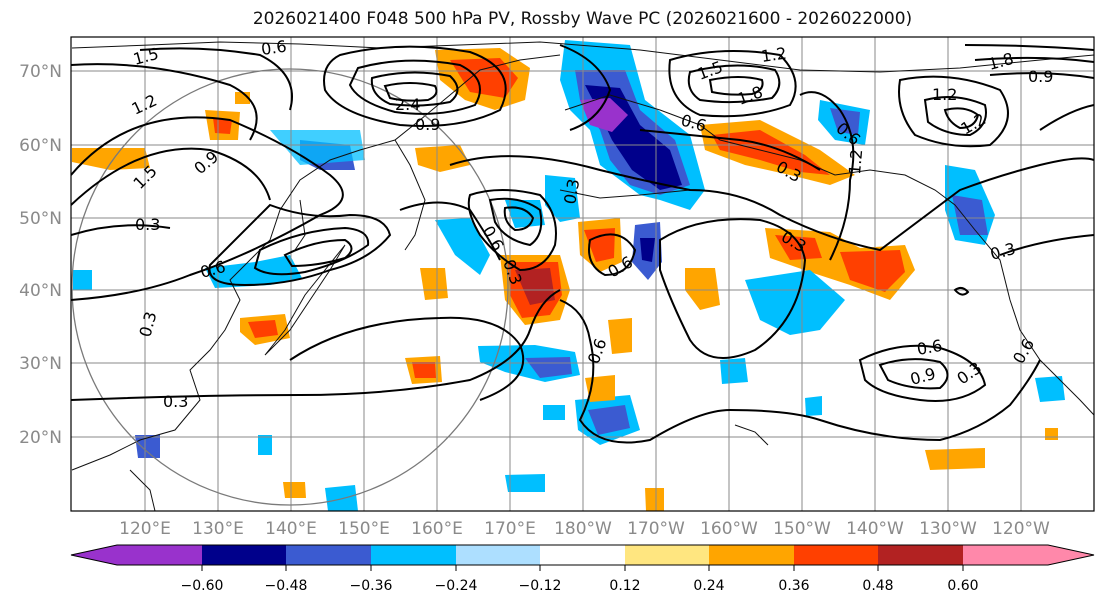 This screenshot has width=1105, height=604. I want to click on contour-label: 2.4, so click(407, 104).